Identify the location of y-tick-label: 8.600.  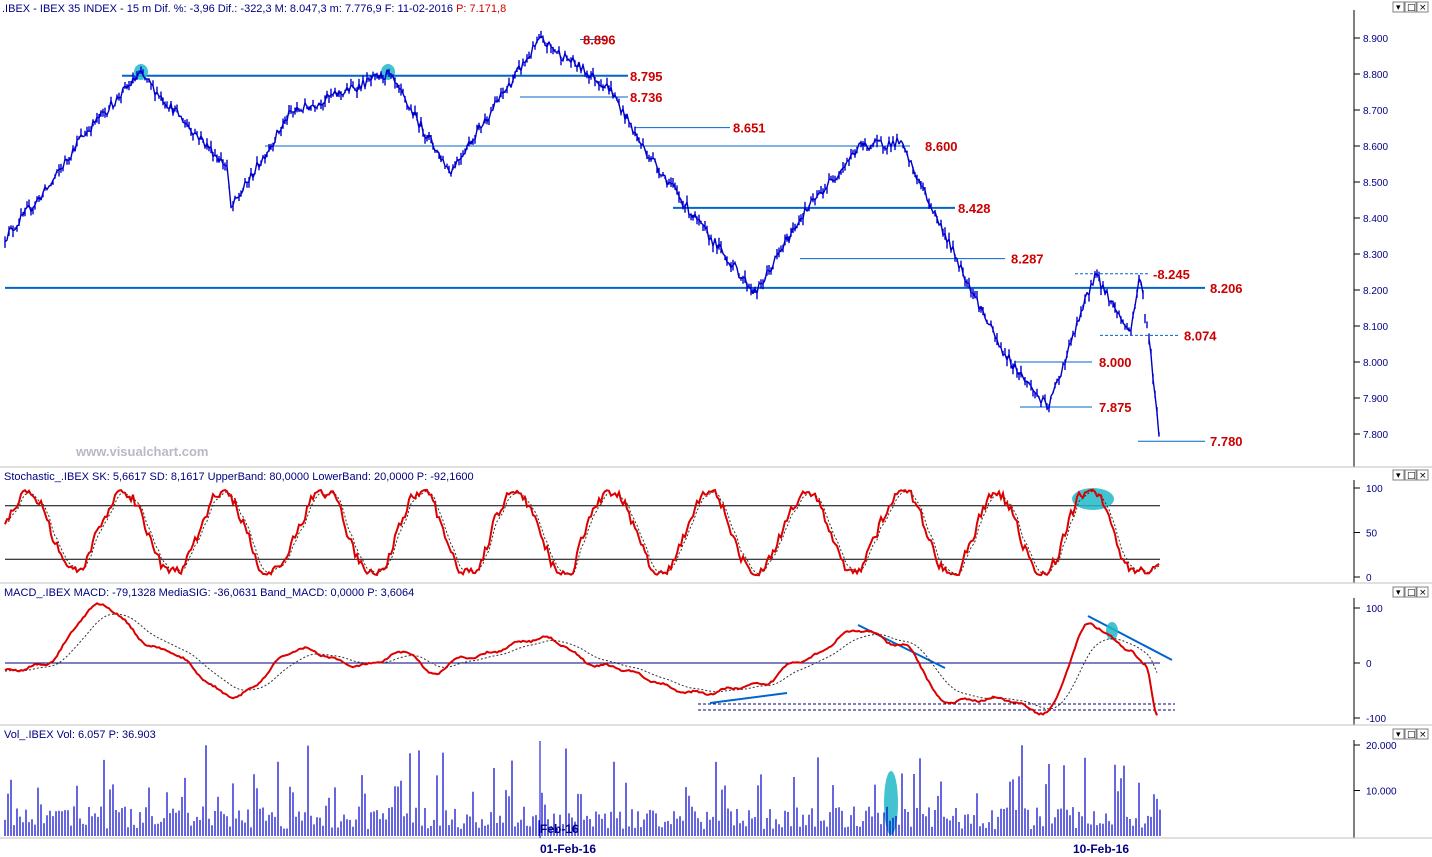
(1375, 147).